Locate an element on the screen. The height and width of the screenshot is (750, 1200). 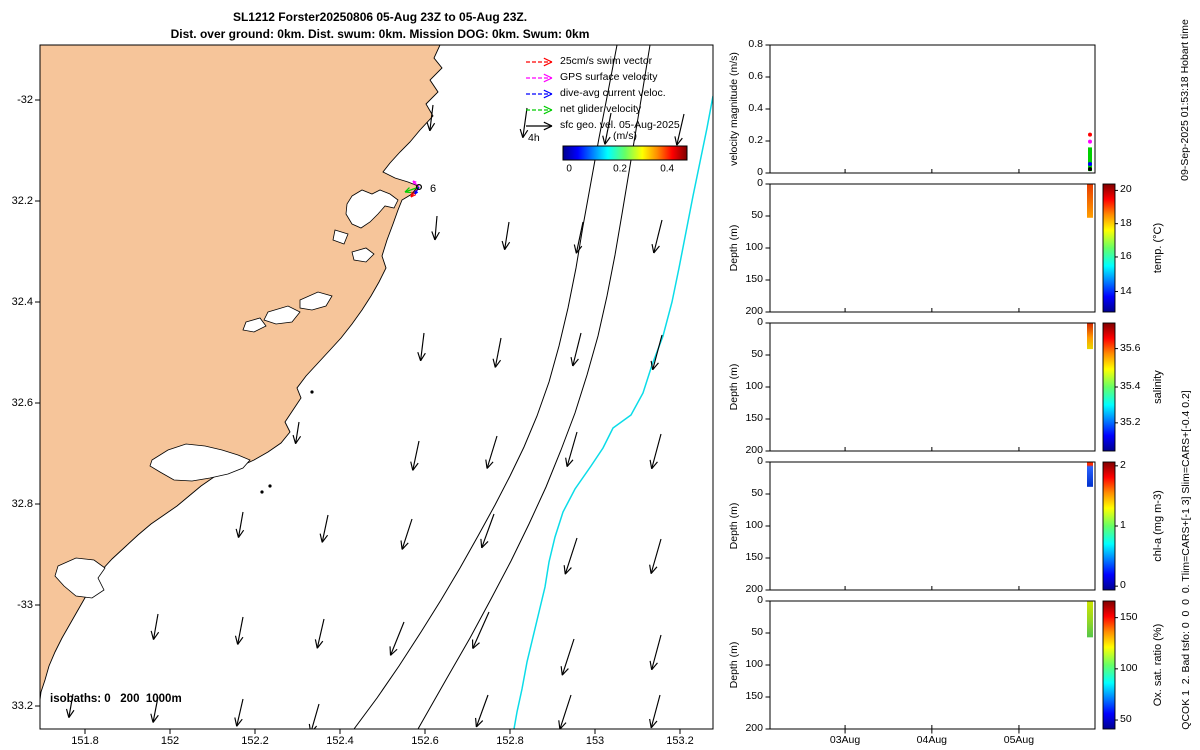
map-x-tick-label: 152.6 is located at coordinates (425, 740).